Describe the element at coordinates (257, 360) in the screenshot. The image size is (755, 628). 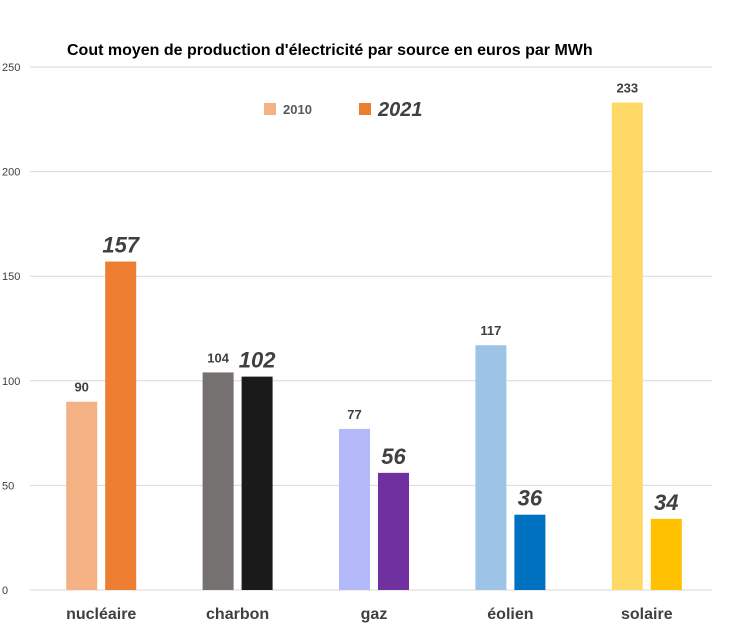
I see `data-label-2021-charbon: 102` at that location.